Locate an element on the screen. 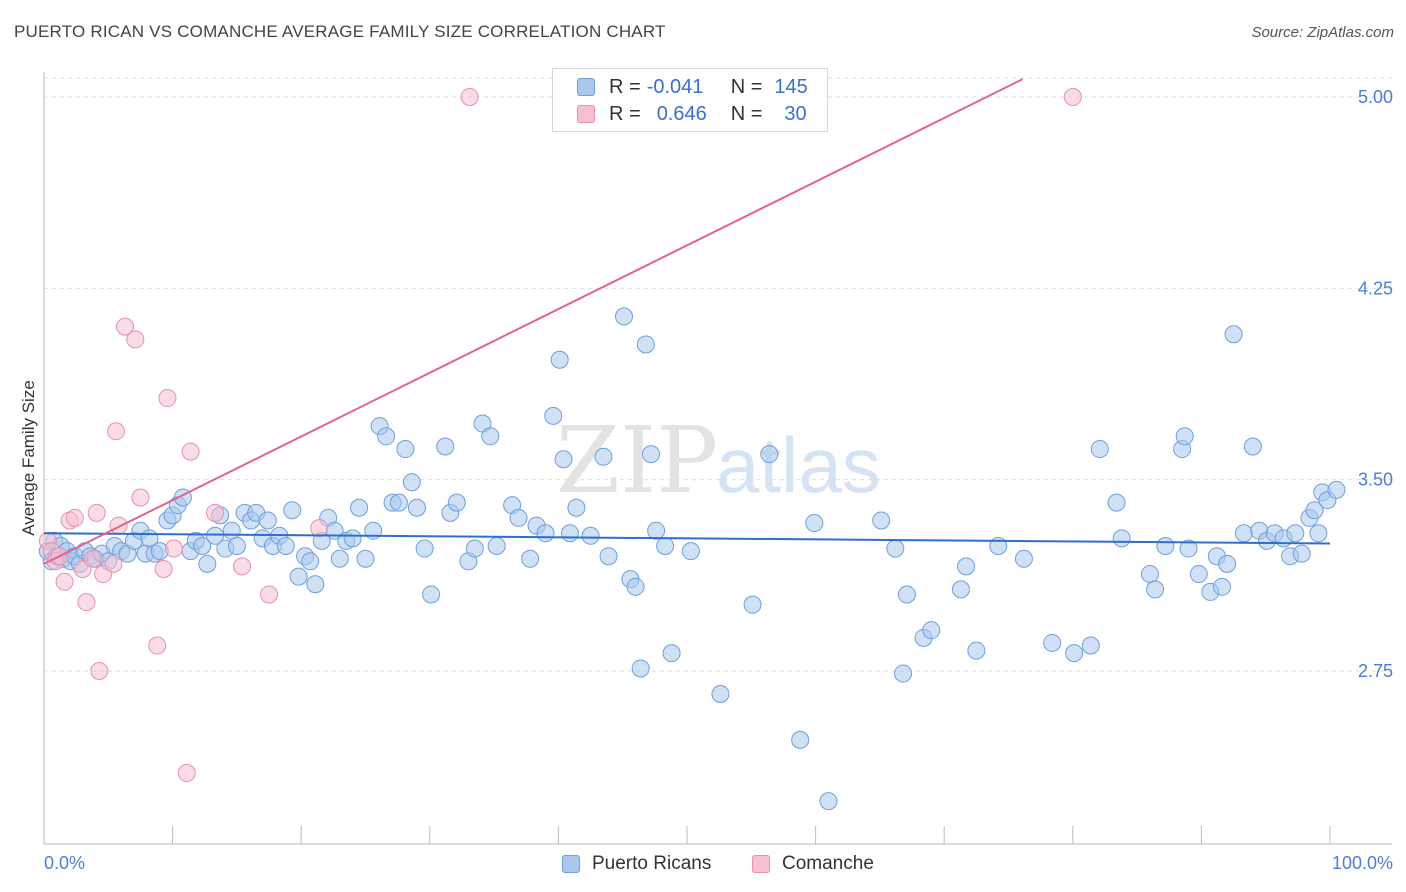 This screenshot has width=1406, height=892. legend-row-puerto-ricans: R = -0.041 N = 145 is located at coordinates (692, 87).